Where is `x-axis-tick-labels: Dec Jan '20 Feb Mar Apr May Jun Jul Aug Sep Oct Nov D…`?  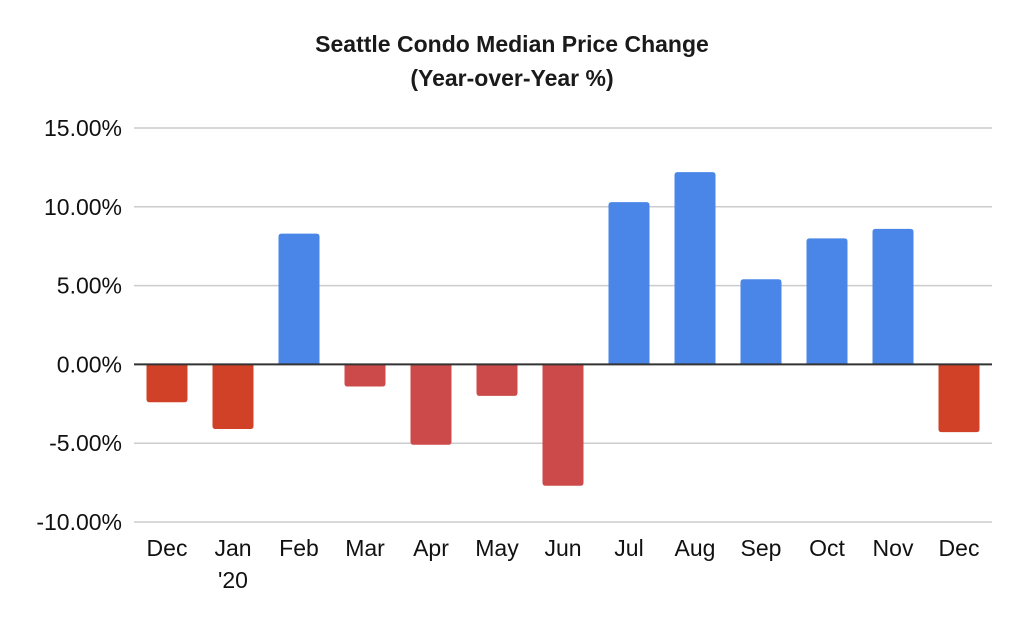 x-axis-tick-labels: Dec Jan '20 Feb Mar Apr May Jun Jul Aug Sep Oct Nov D… is located at coordinates (563, 564).